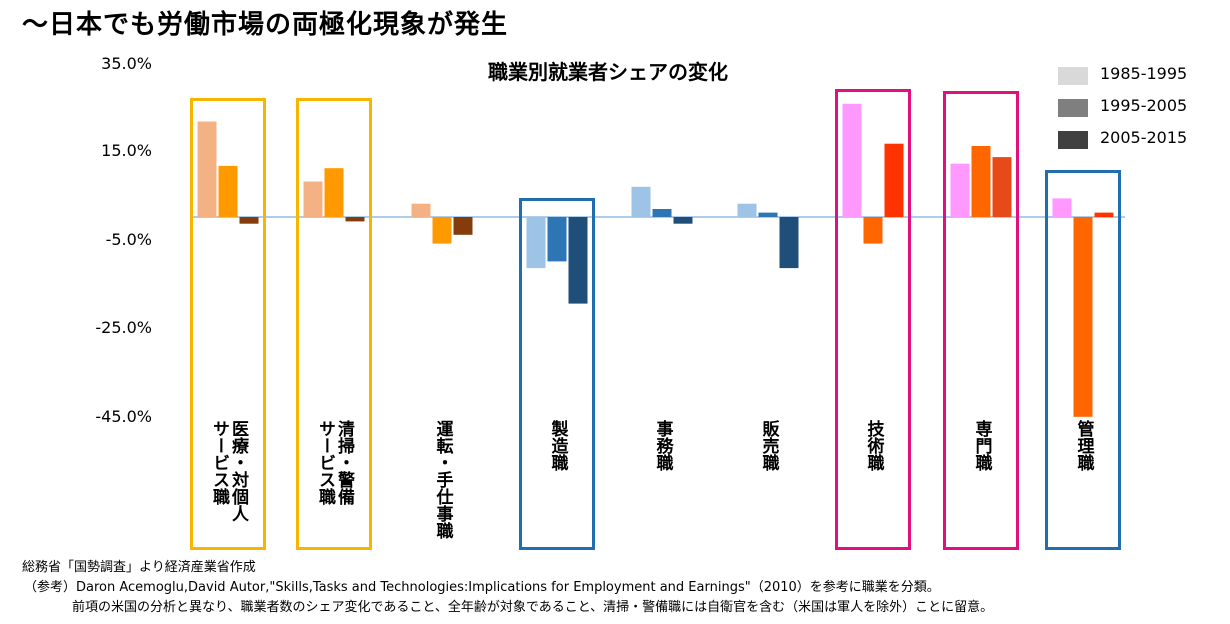 The width and height of the screenshot is (1230, 624). What do you see at coordinates (128, 239) in the screenshot?
I see `y-tick-label: -5.0%` at bounding box center [128, 239].